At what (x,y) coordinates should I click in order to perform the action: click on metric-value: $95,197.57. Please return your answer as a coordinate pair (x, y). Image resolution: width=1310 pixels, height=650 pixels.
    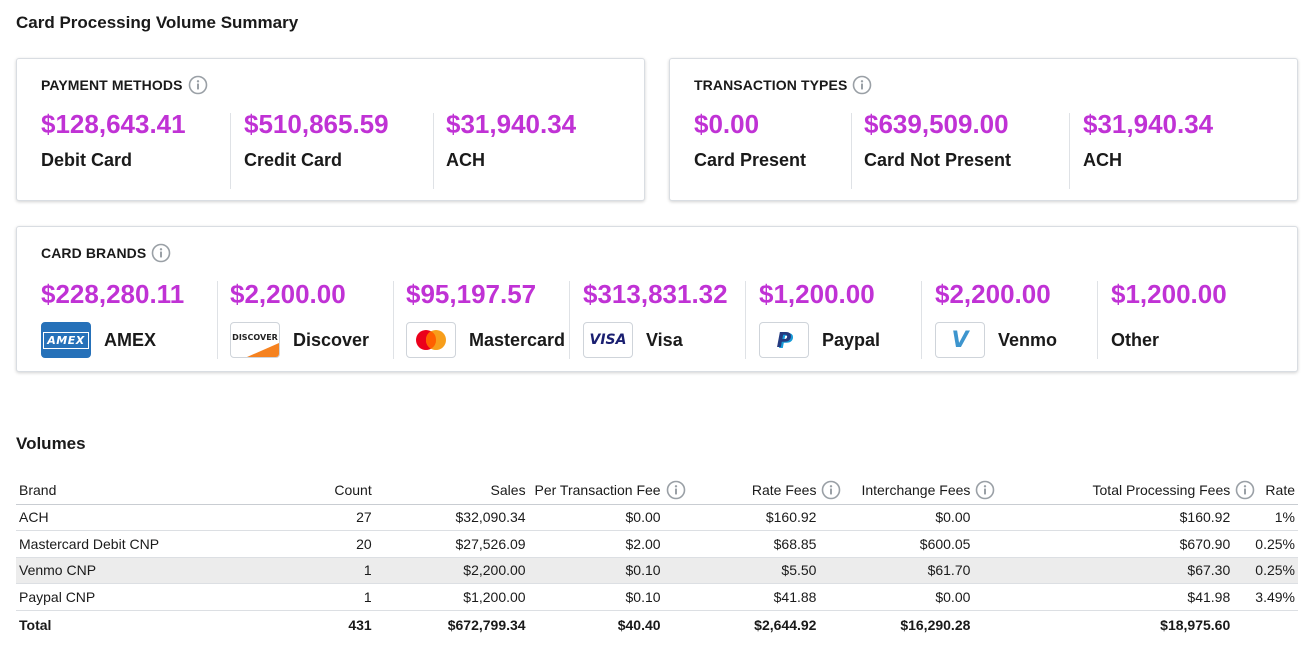
    Looking at the image, I should click on (471, 294).